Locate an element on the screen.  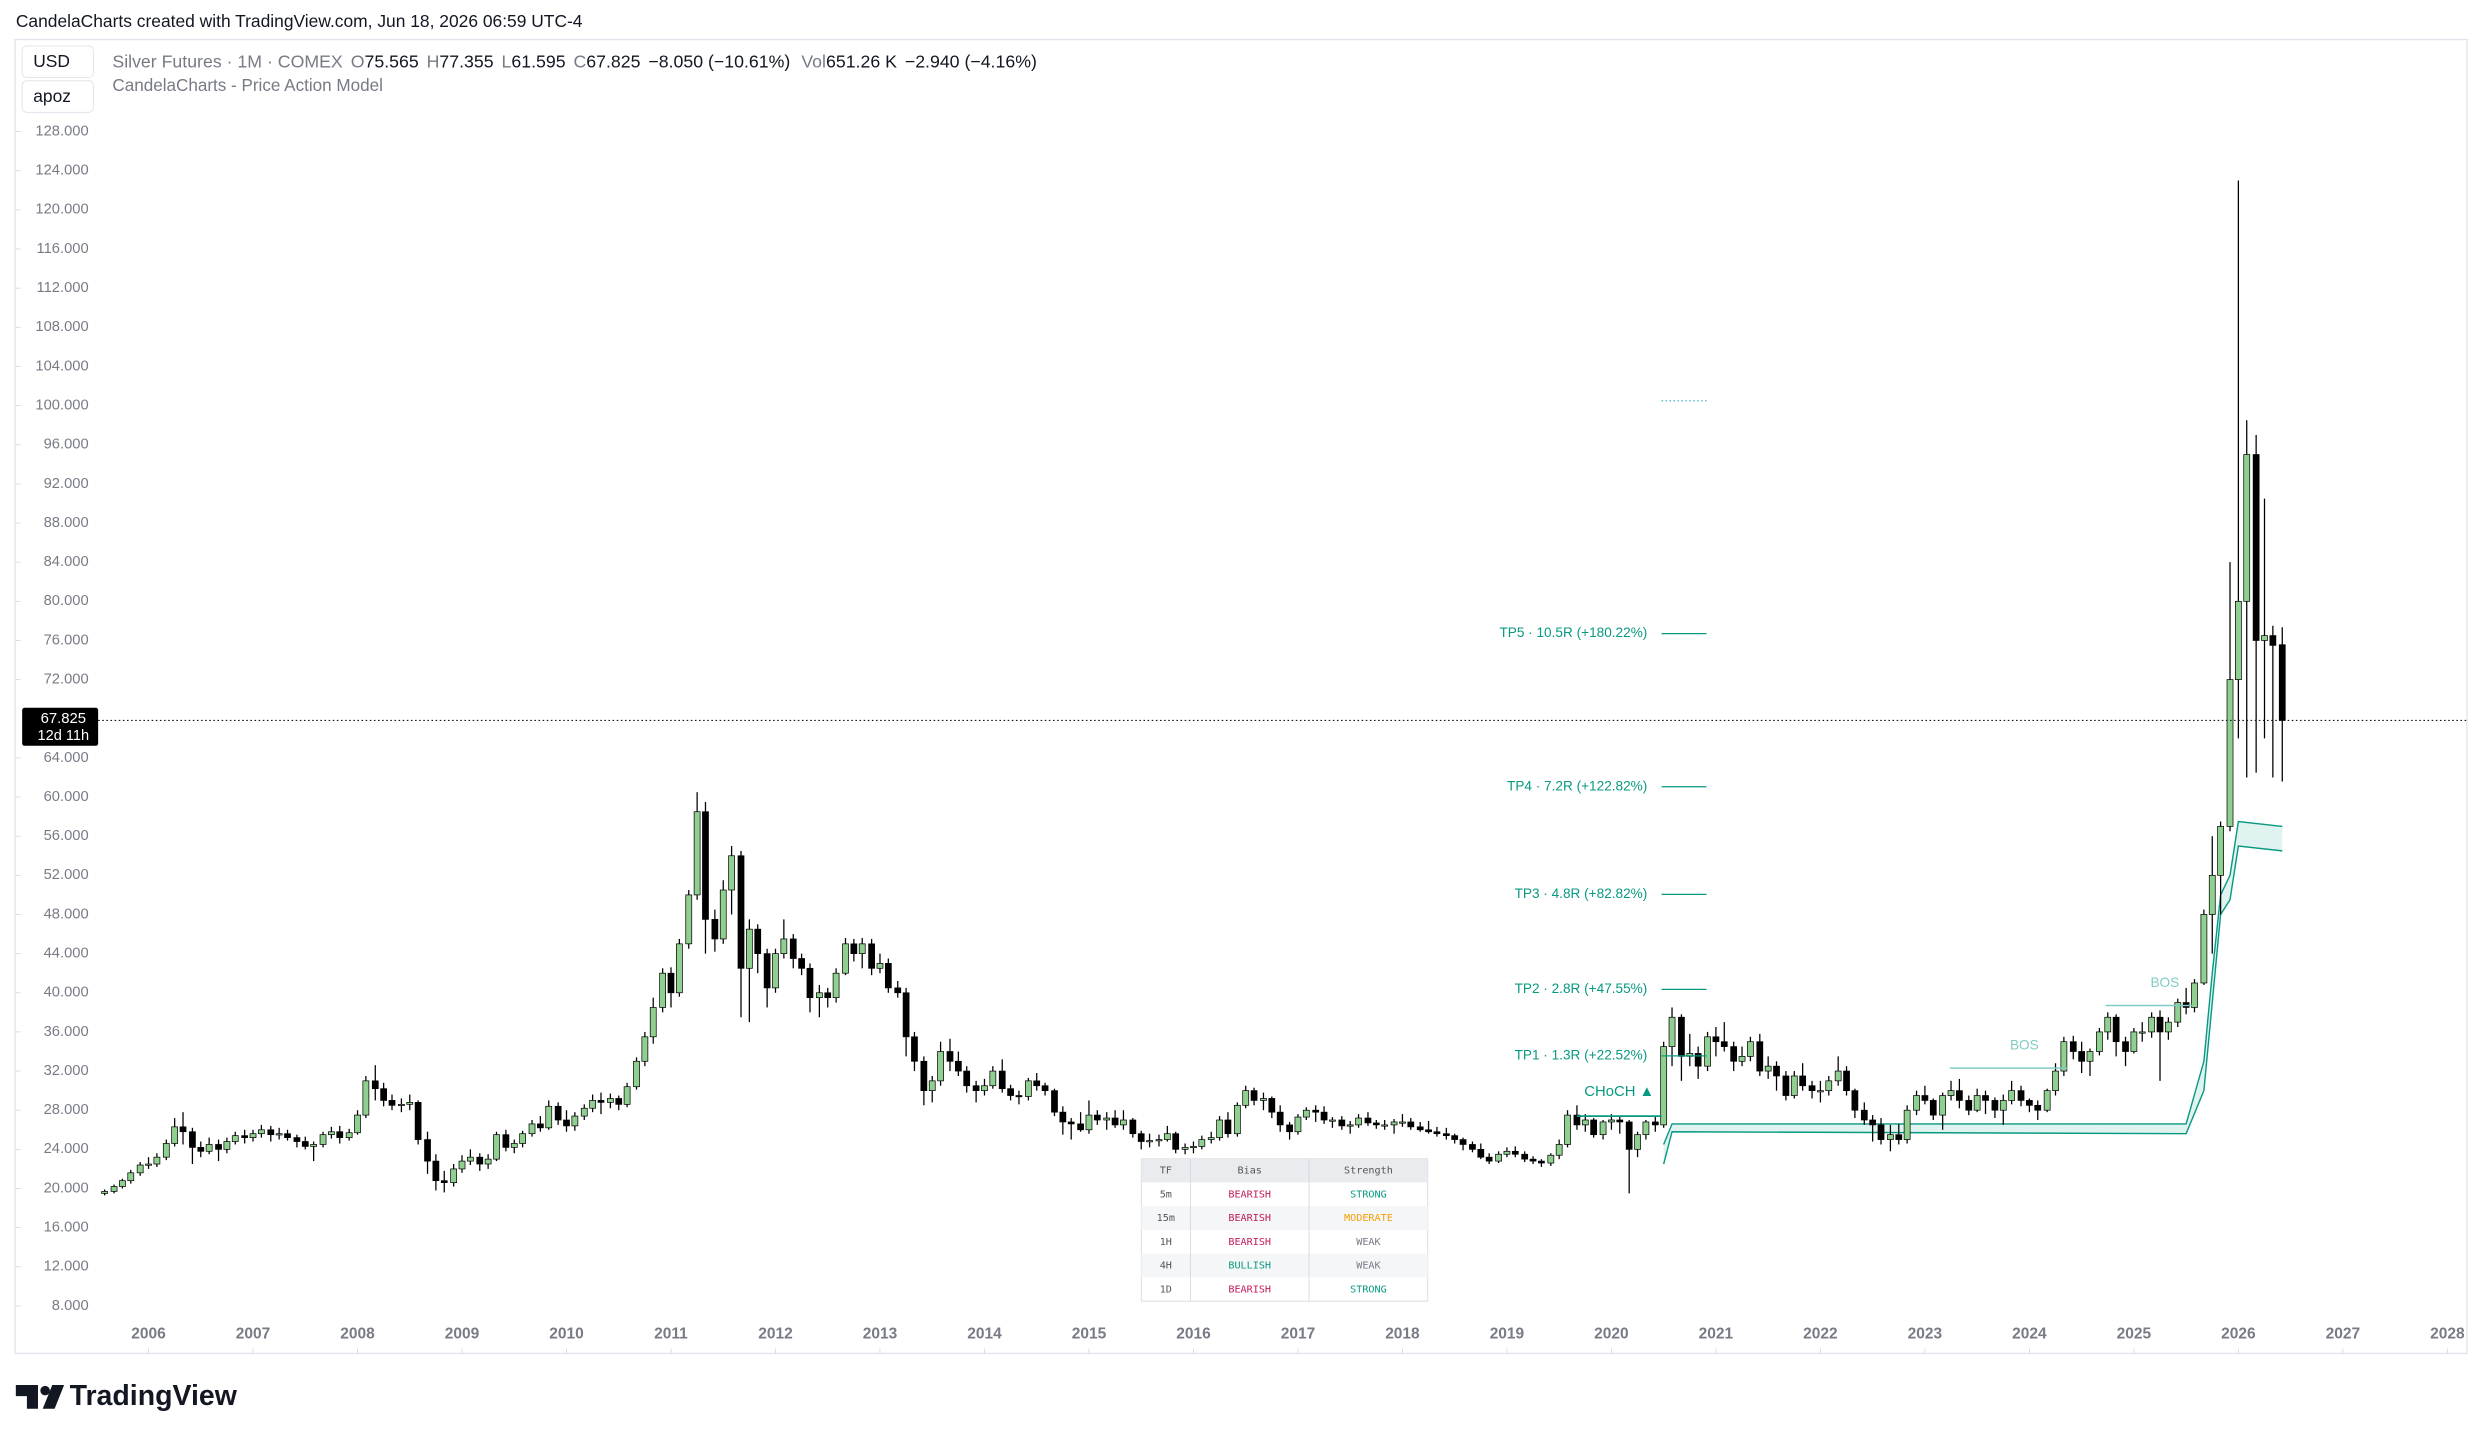
x-tick-label: 2027 is located at coordinates (2343, 1333).